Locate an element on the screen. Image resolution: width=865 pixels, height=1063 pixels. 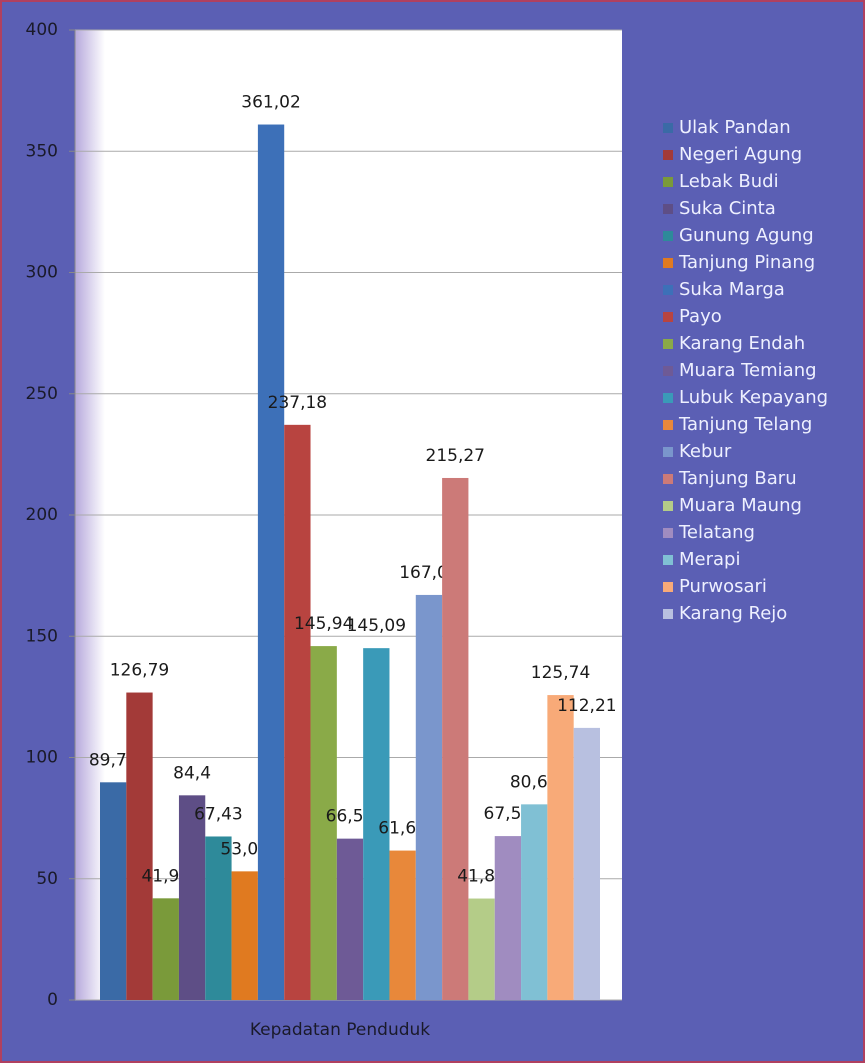
y-tick-label: 0 is located at coordinates (52, 1000).